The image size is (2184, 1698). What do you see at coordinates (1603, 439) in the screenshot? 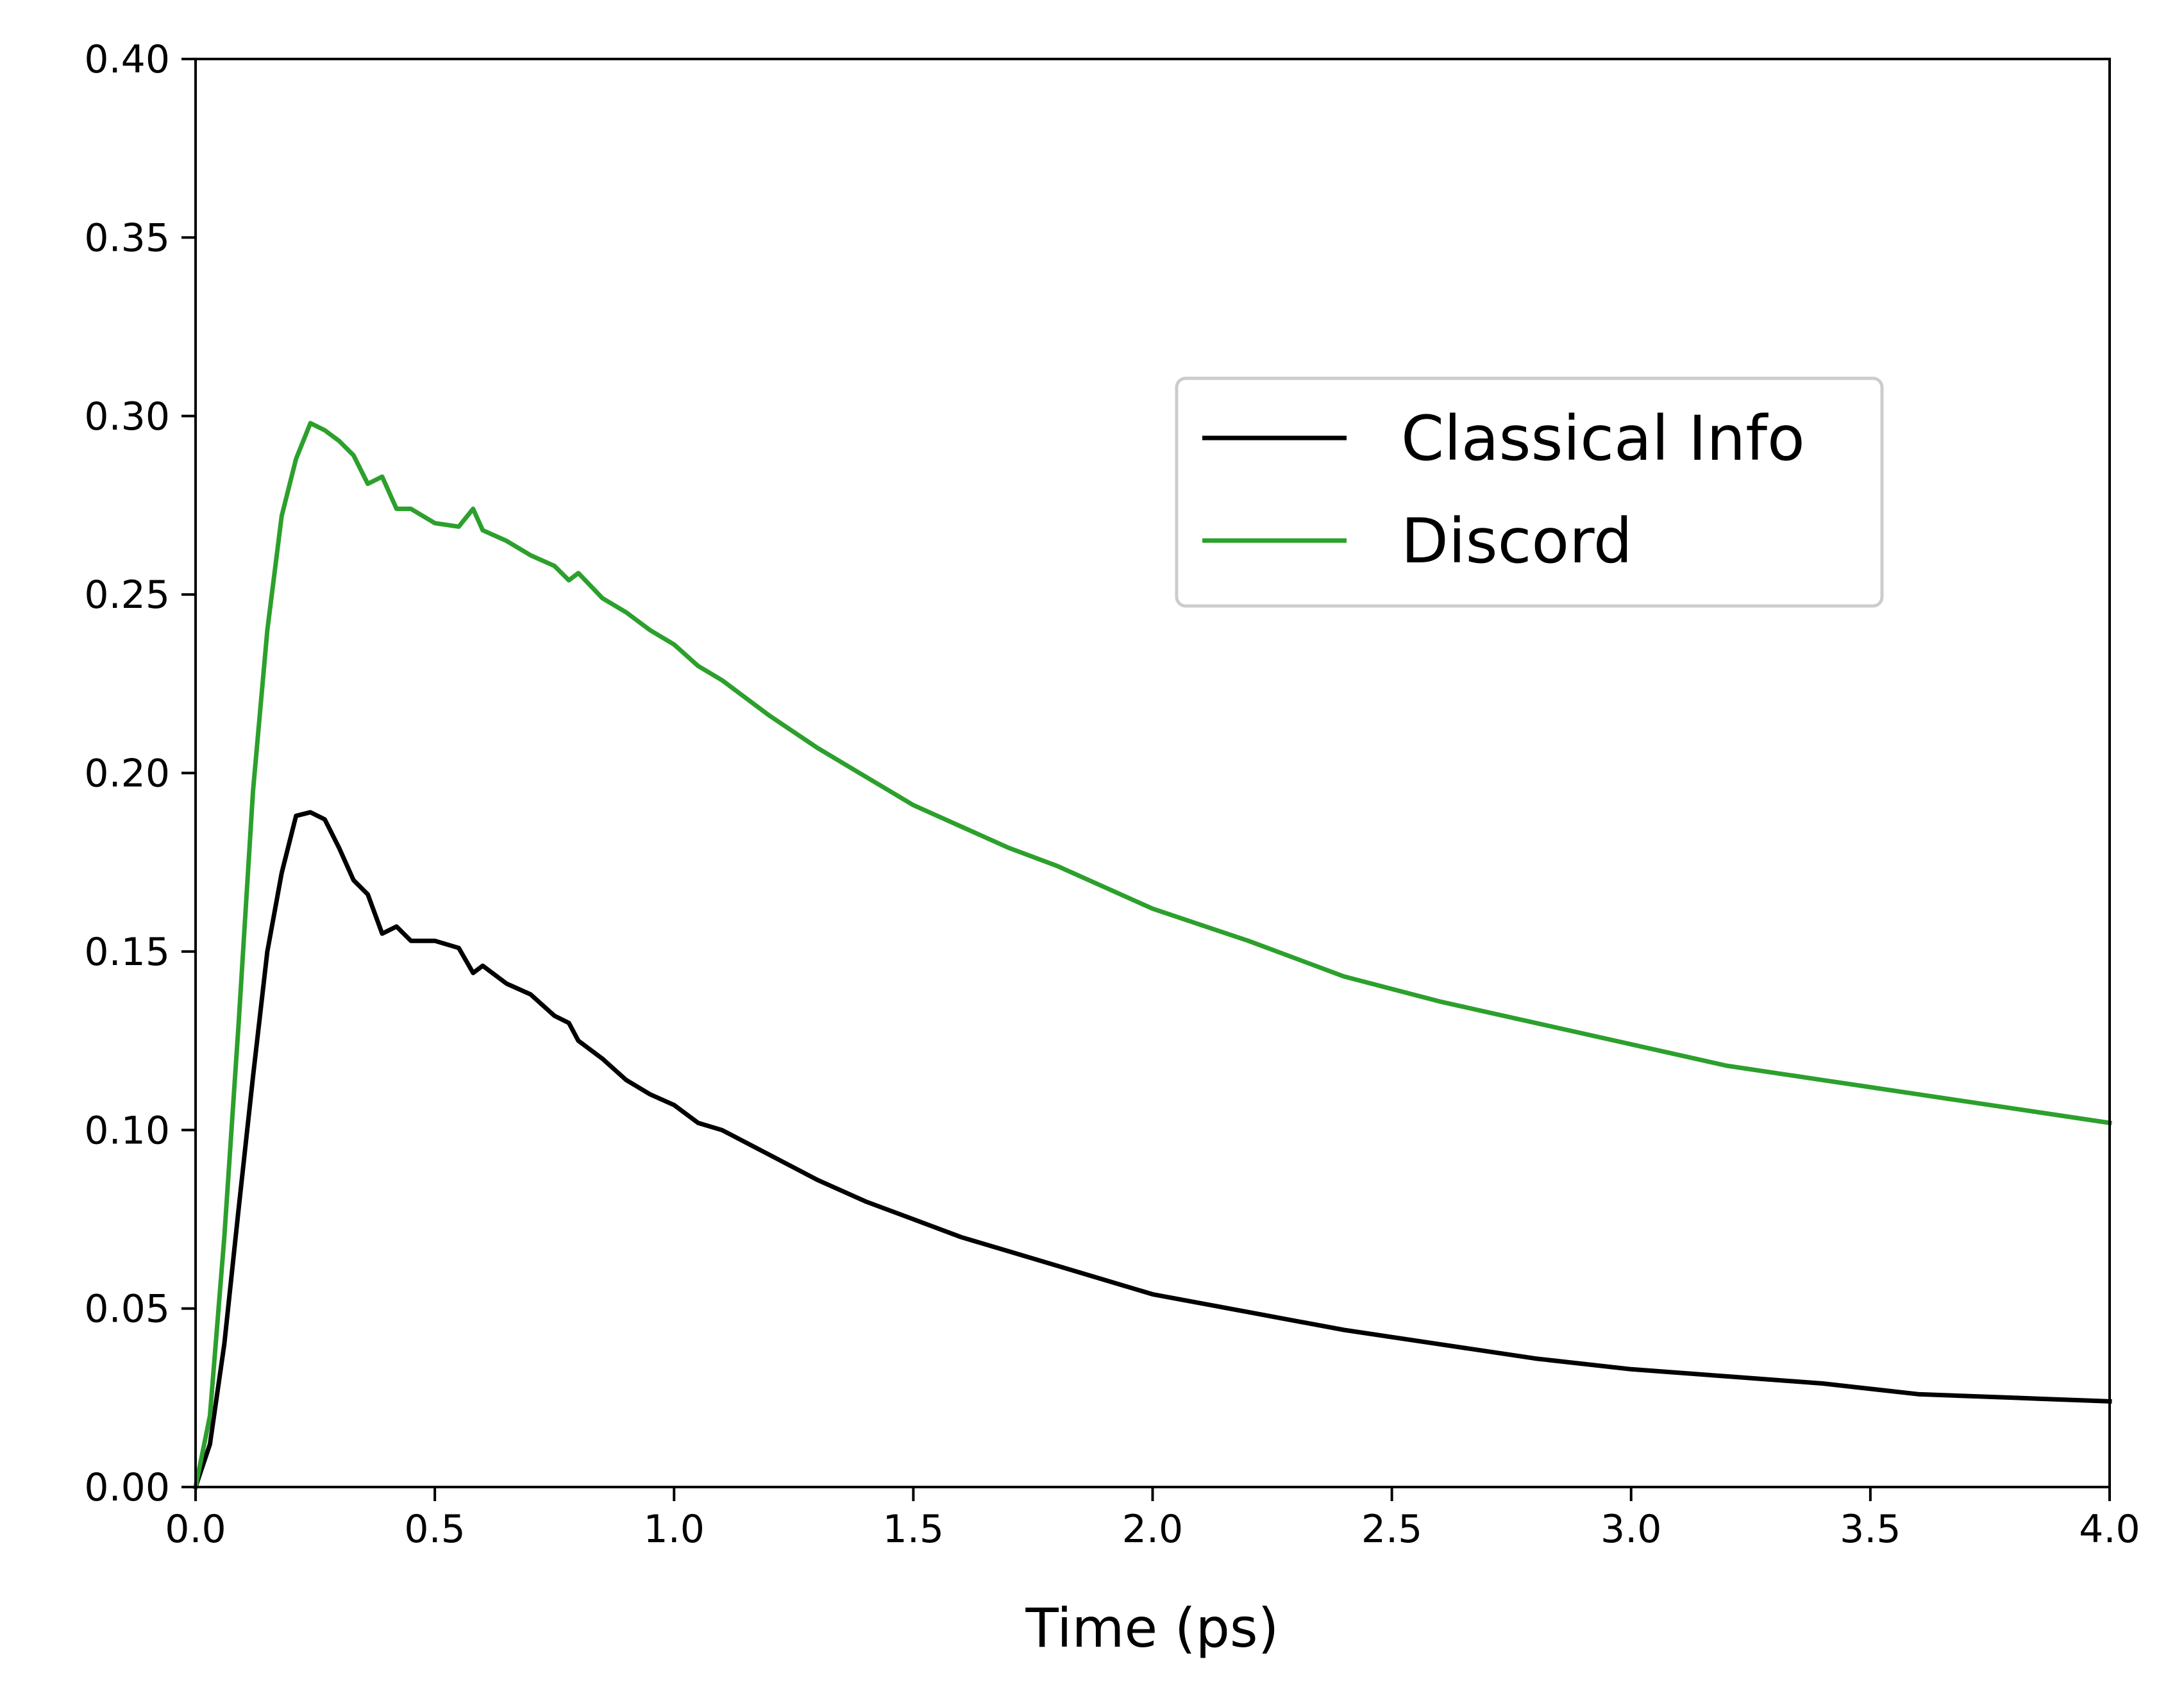
I see `legend-label-classical-info: Classical Info` at bounding box center [1603, 439].